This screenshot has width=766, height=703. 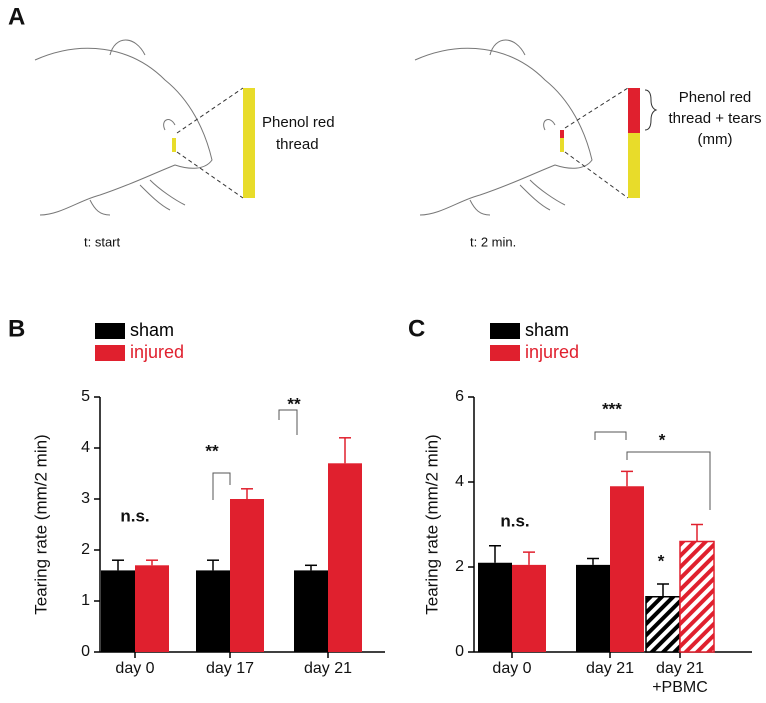 I want to click on label-line: thread + tears, so click(x=715, y=118).